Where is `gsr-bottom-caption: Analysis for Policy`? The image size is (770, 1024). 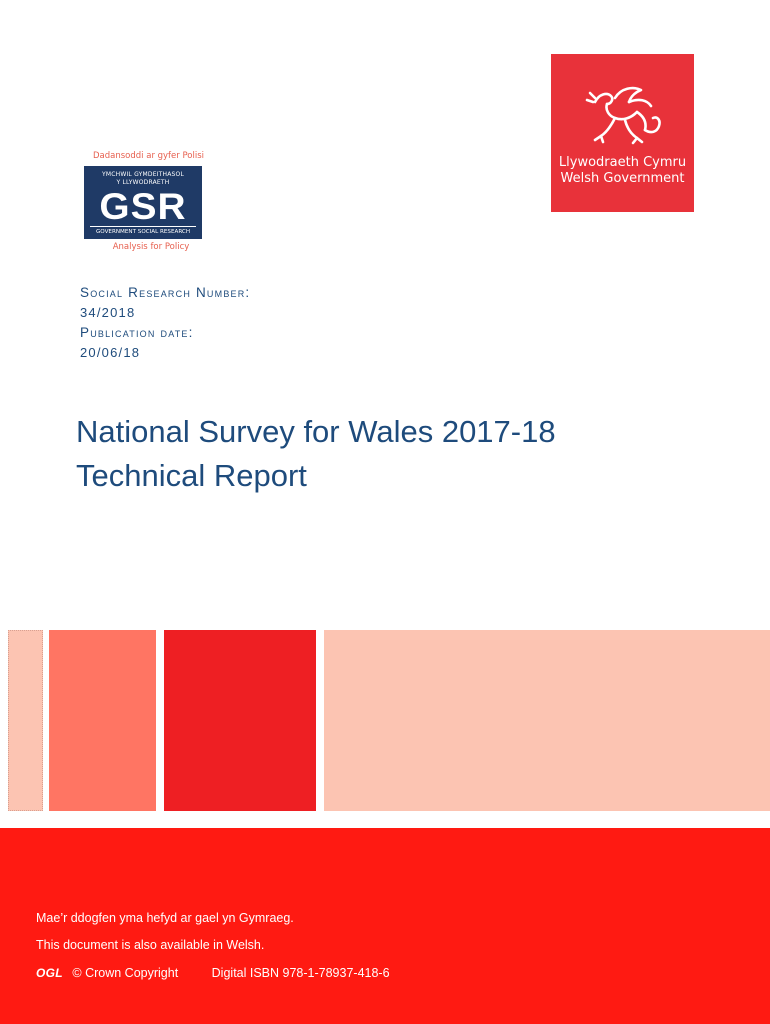 gsr-bottom-caption: Analysis for Policy is located at coordinates (151, 247).